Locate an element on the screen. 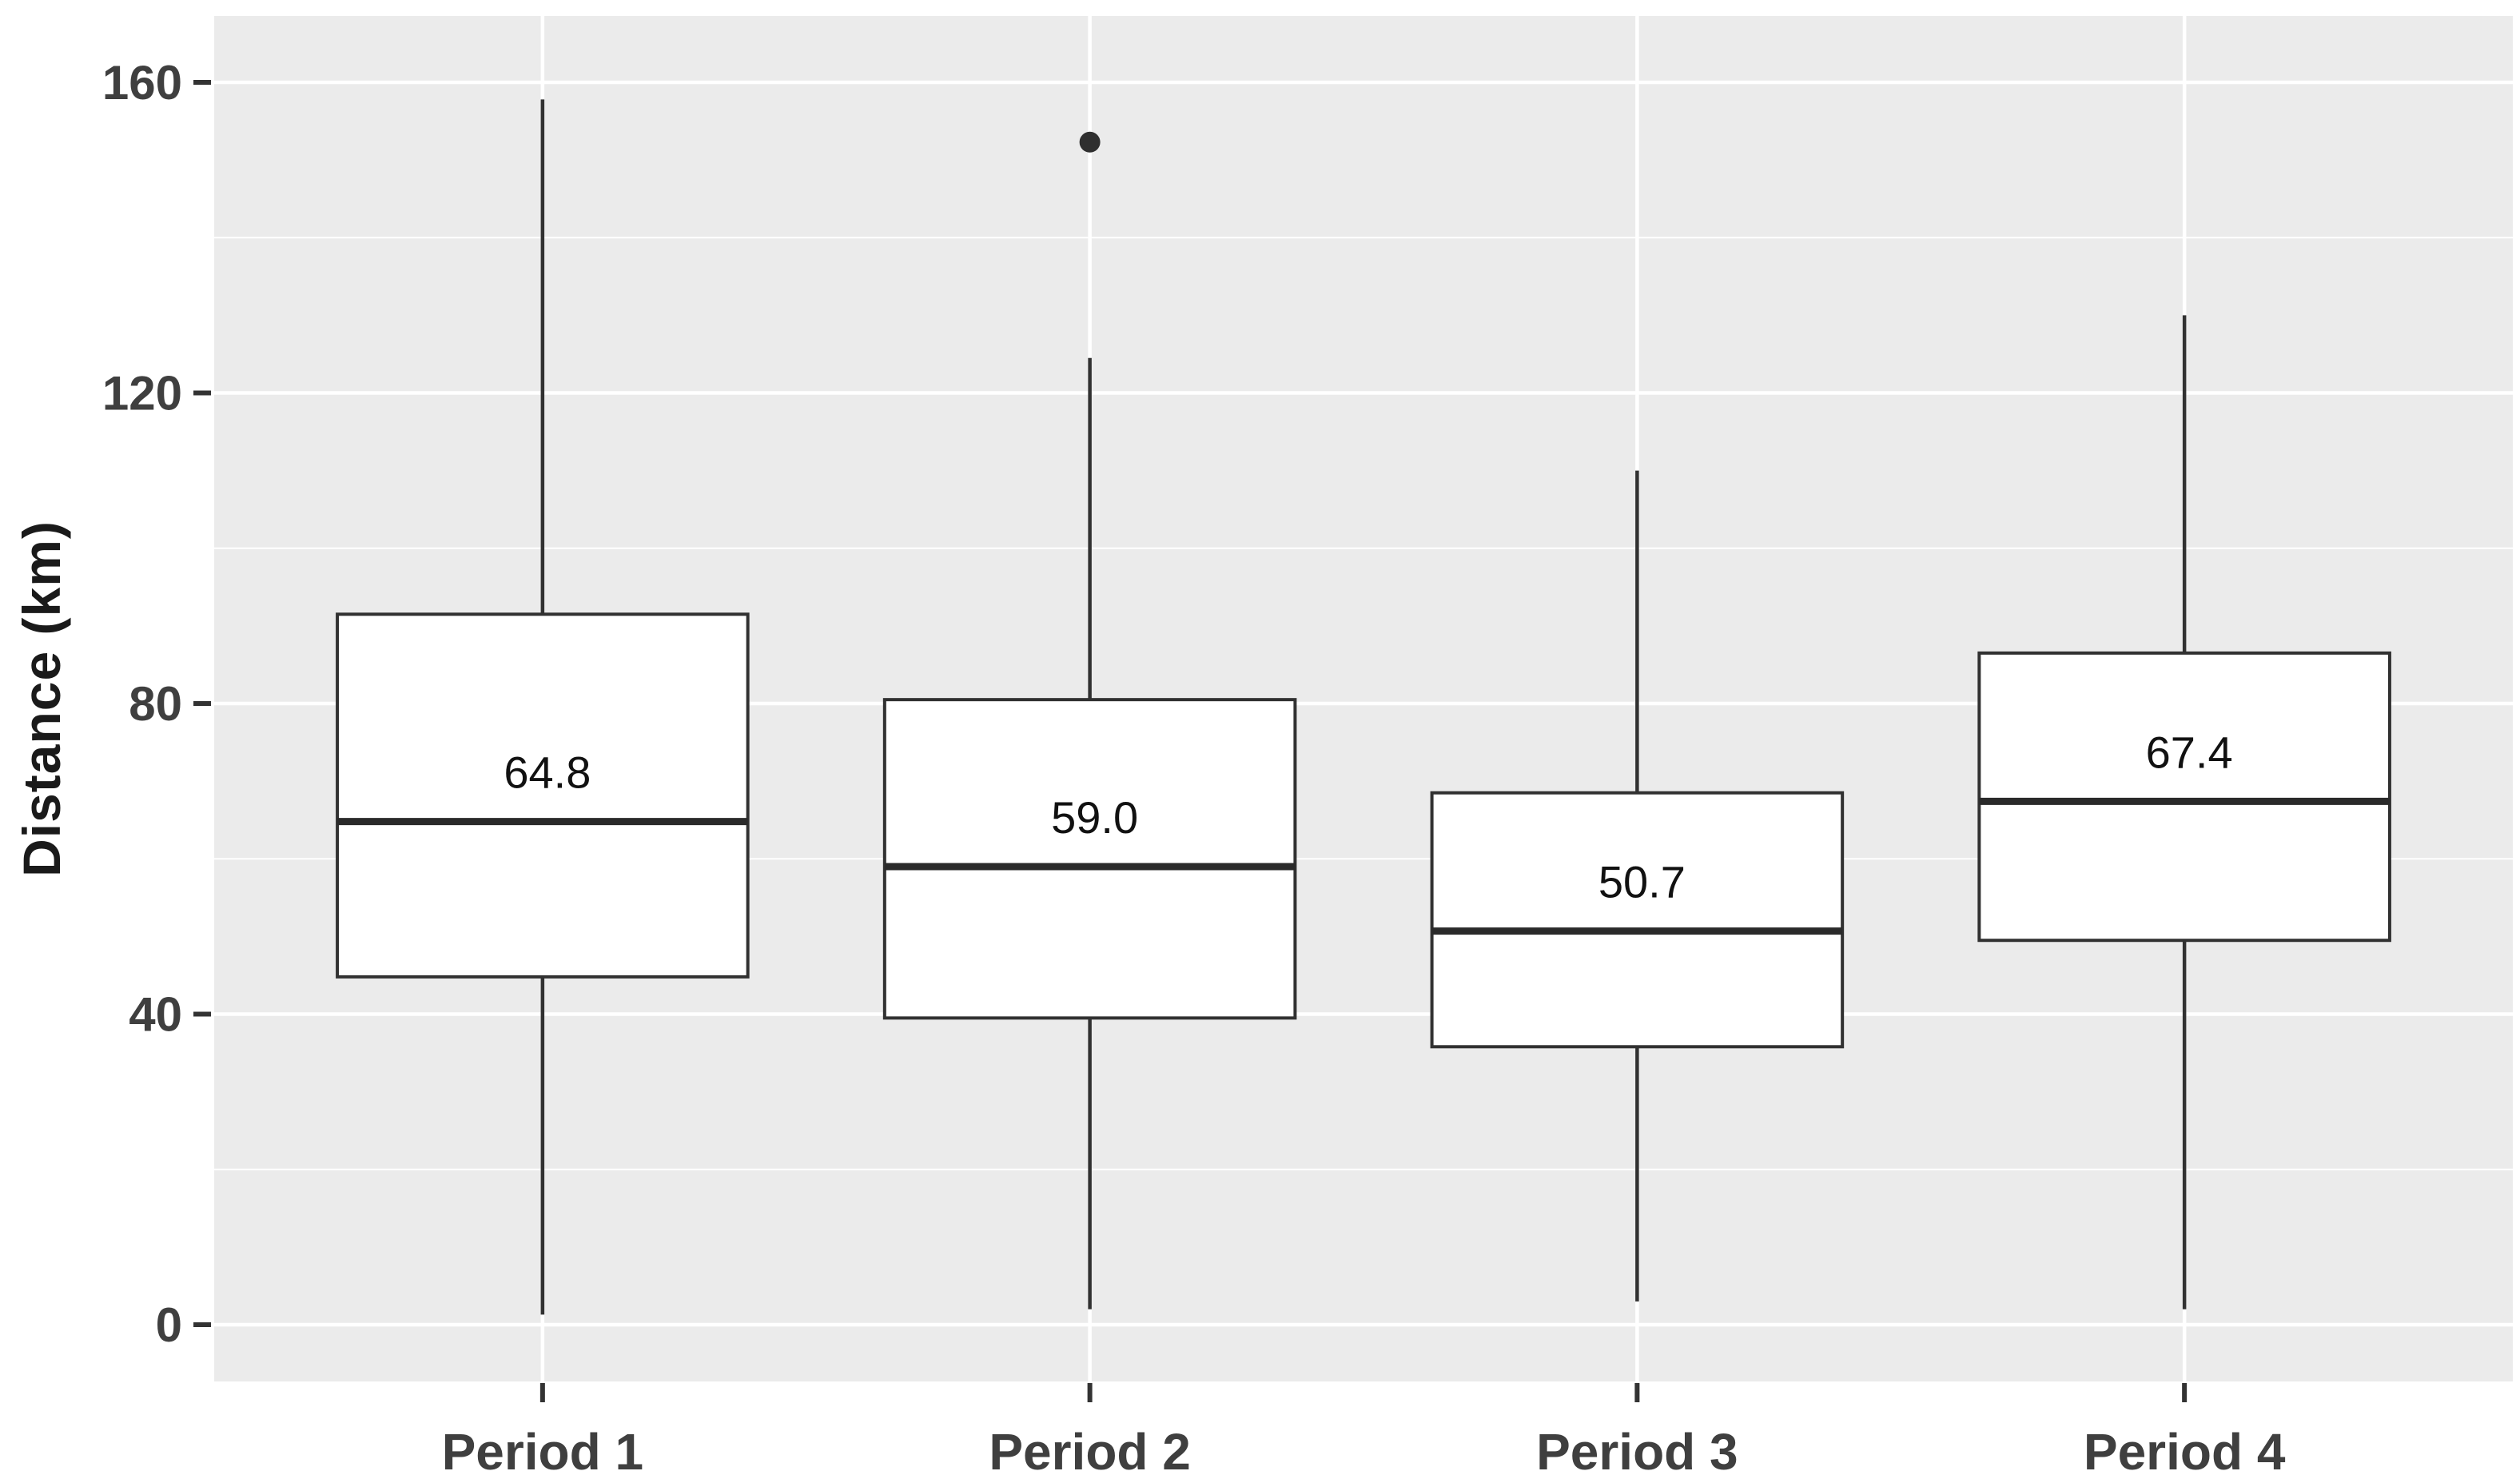 This screenshot has height=1483, width=2520. y-axis-title: Distance (km) is located at coordinates (41, 698).